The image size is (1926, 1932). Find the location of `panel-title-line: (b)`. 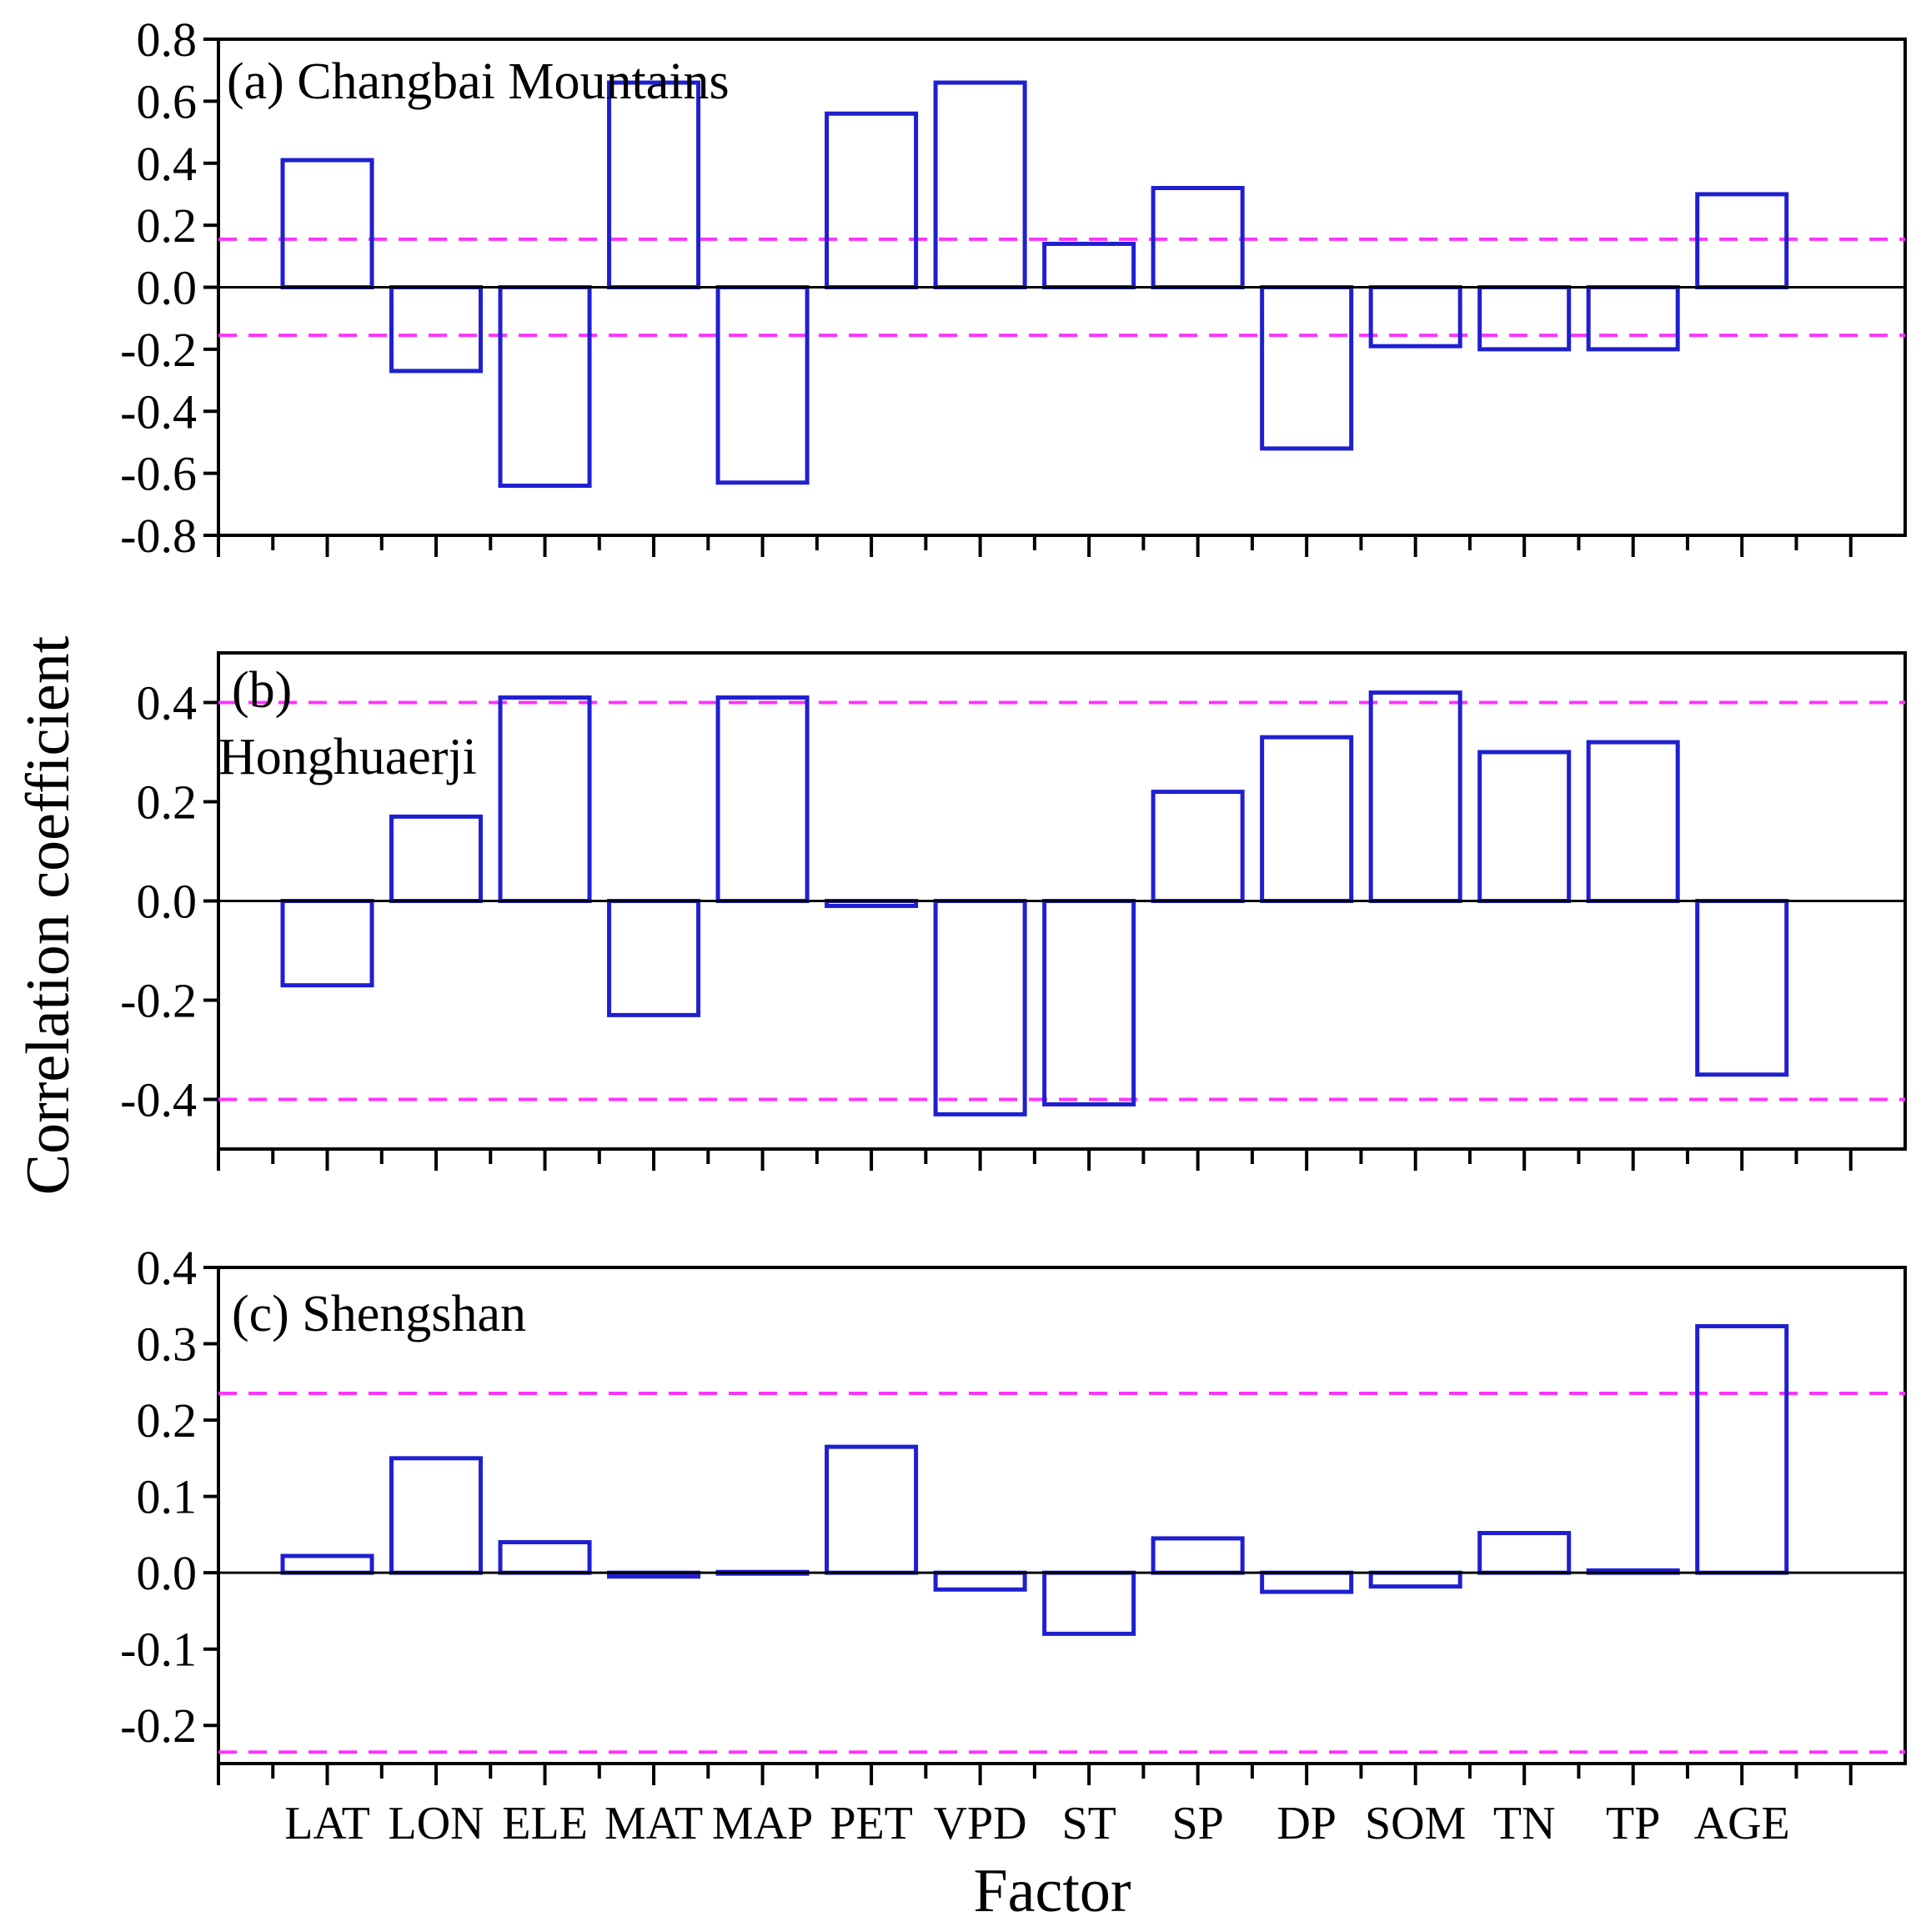

panel-title-line: (b) is located at coordinates (262, 690).